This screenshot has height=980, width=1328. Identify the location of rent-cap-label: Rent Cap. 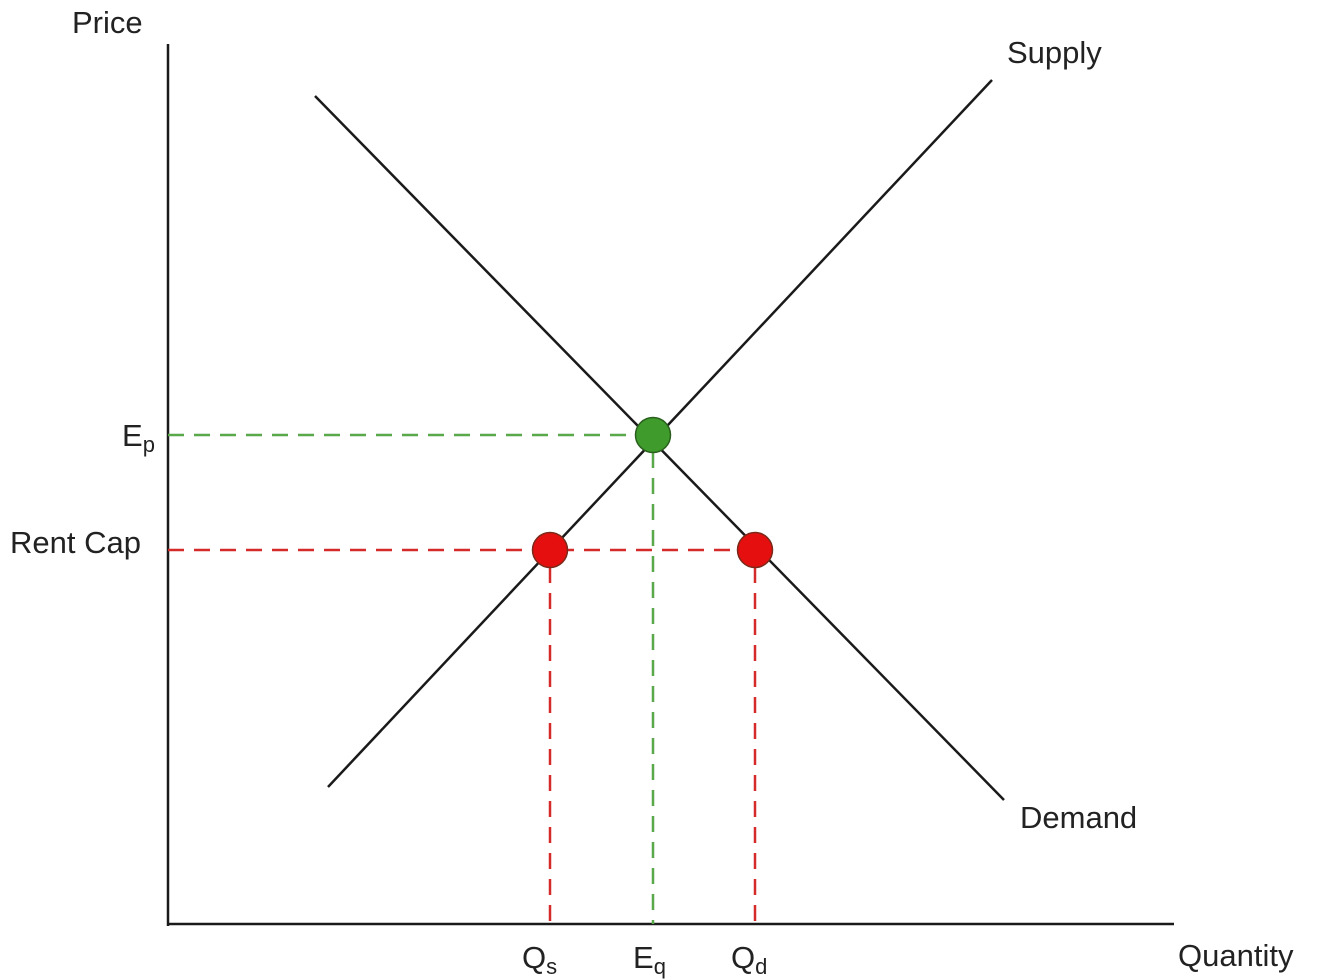
(75, 542).